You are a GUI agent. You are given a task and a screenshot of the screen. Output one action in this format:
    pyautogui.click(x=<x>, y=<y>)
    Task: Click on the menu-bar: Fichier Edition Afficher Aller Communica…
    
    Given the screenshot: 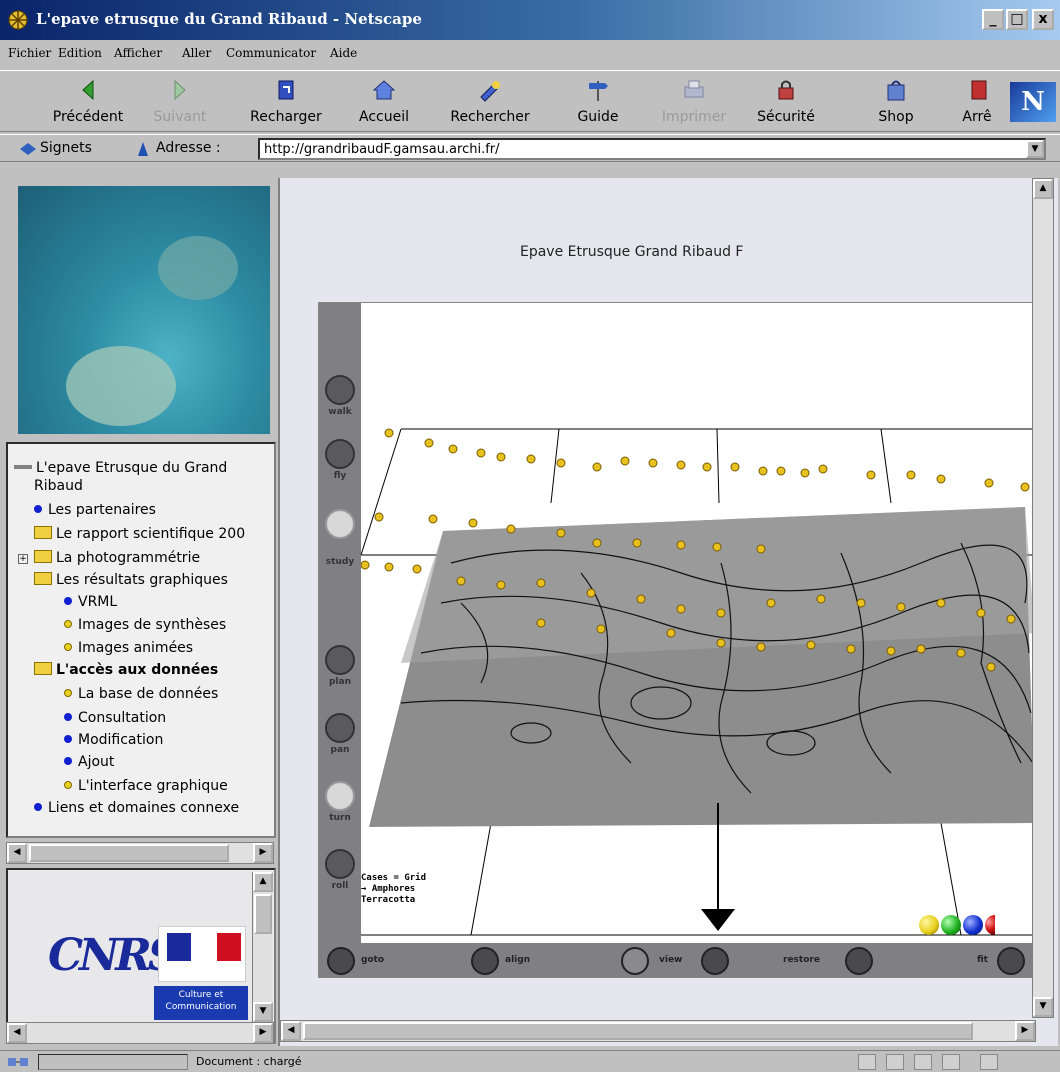 What is the action you would take?
    pyautogui.click(x=530, y=54)
    